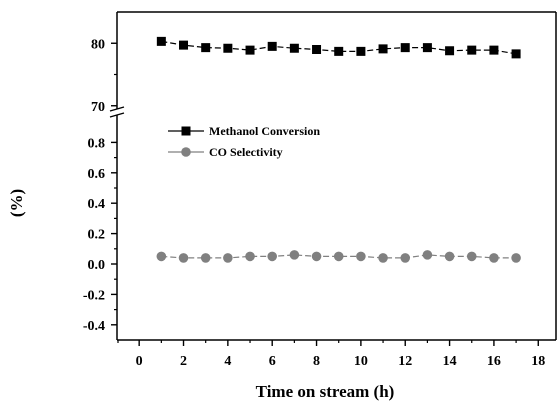 This screenshot has width=557, height=405. Describe the element at coordinates (94, 326) in the screenshot. I see `y-tick-label: -0.4` at that location.